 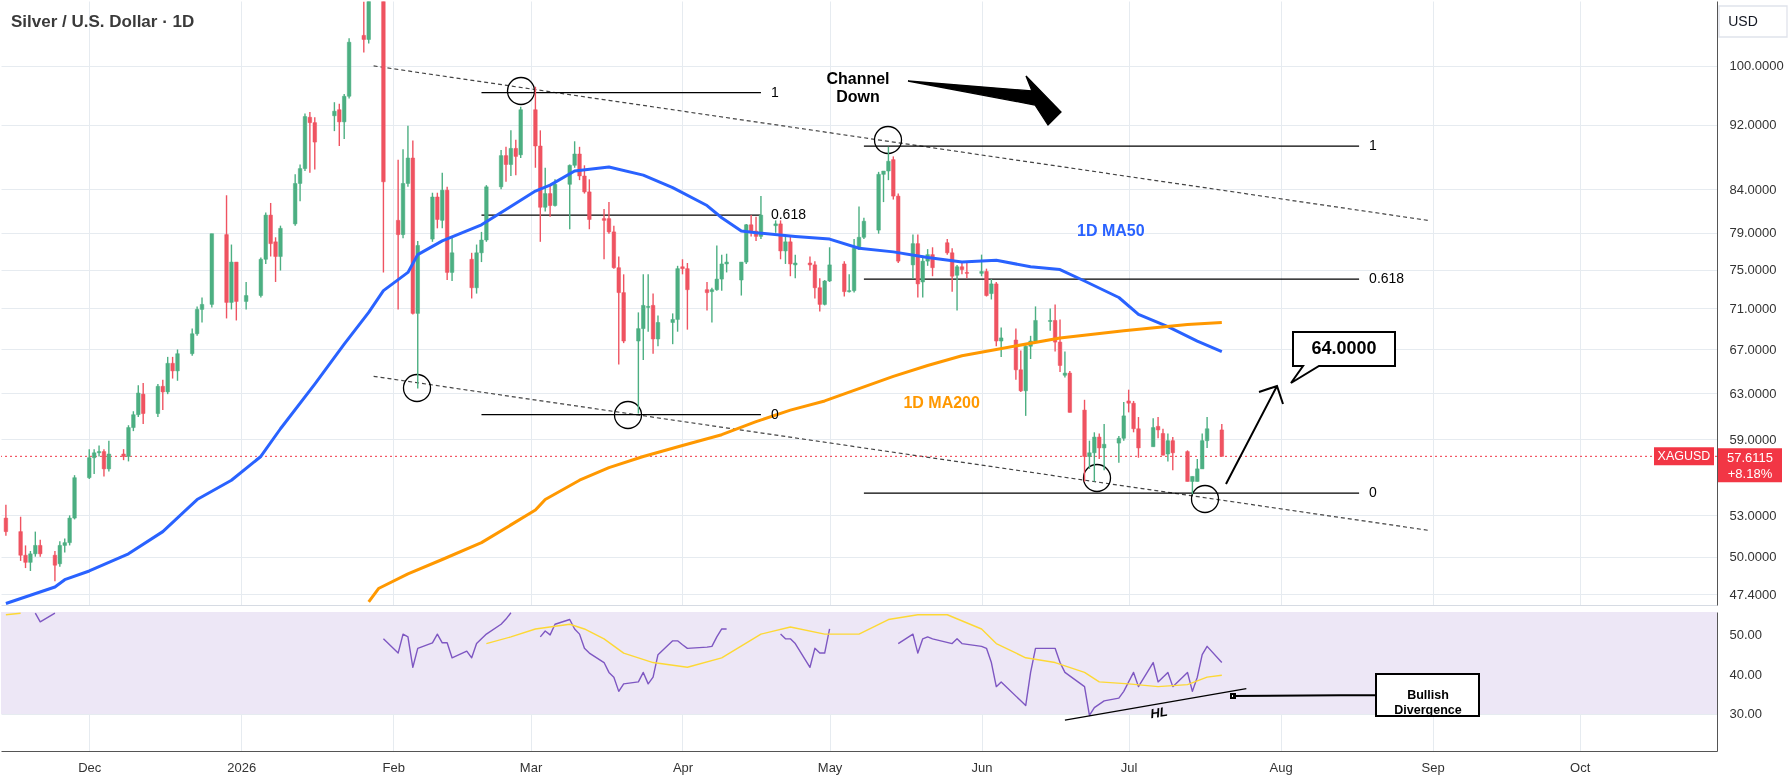 I want to click on y-tick-label: 84.0000, so click(x=1753, y=189).